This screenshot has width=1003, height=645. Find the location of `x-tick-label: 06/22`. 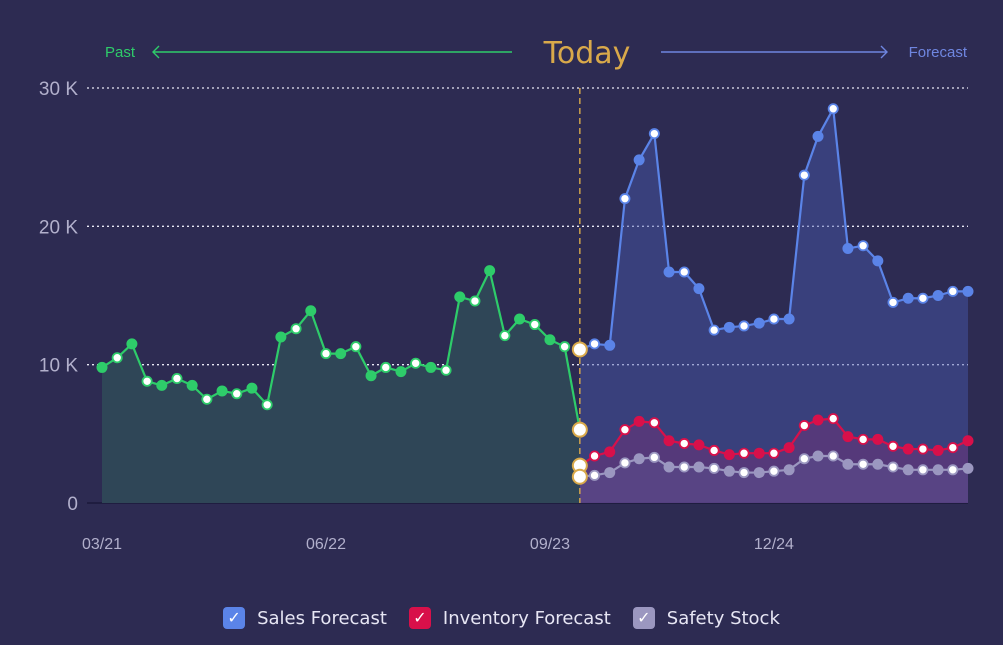

x-tick-label: 06/22 is located at coordinates (326, 544).